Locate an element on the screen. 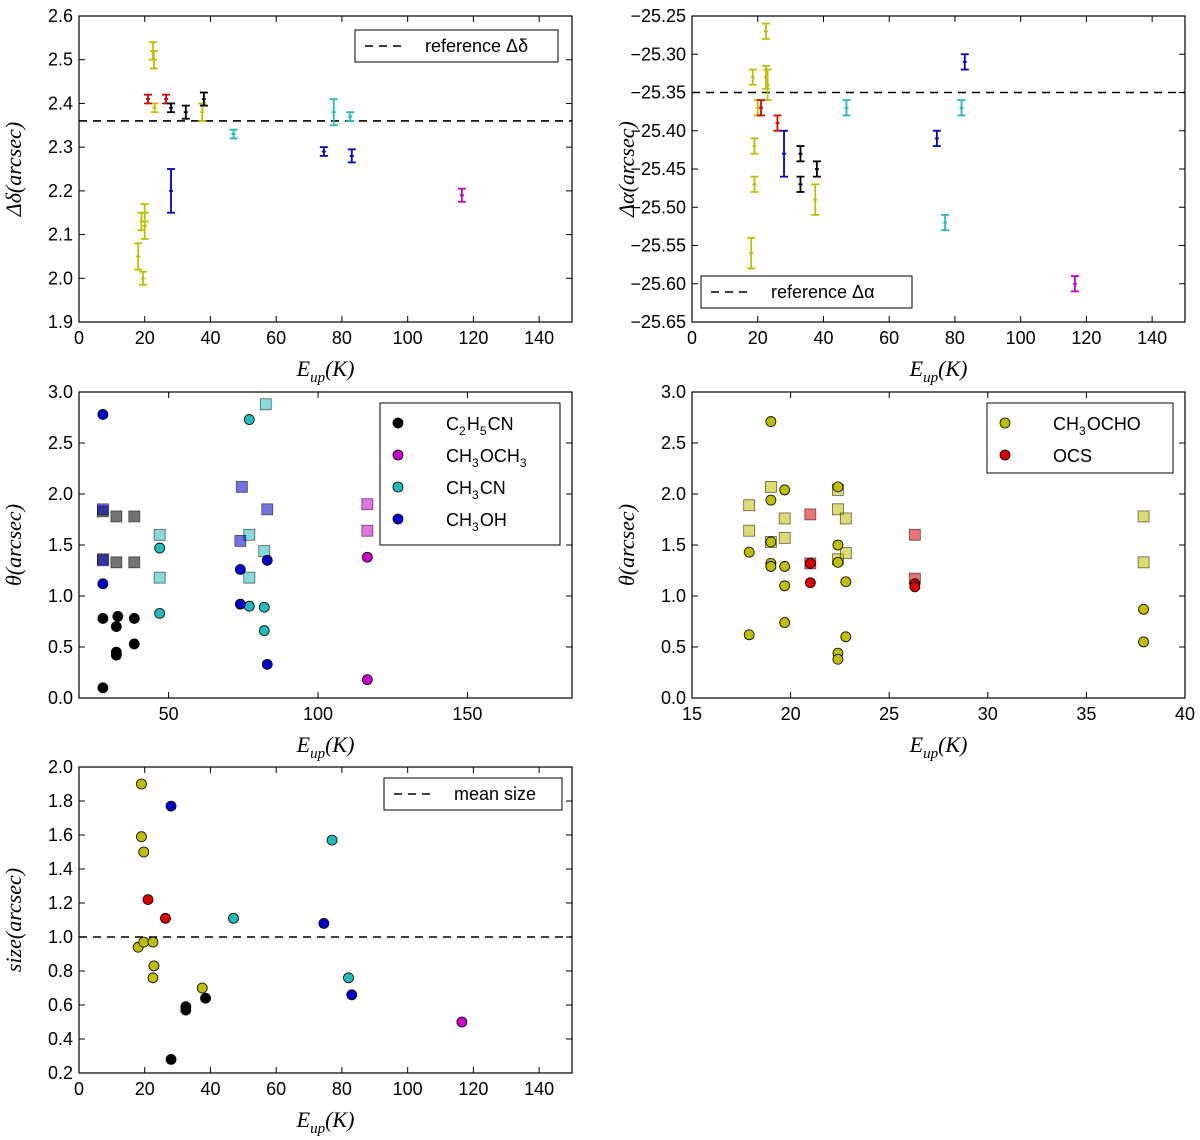  point-ch3cn is located at coordinates (233, 918).